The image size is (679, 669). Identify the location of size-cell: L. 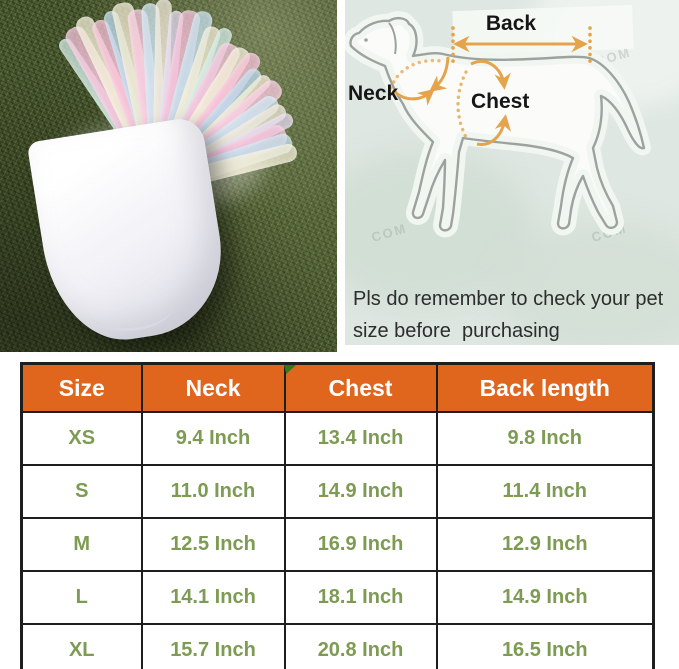
(81, 597).